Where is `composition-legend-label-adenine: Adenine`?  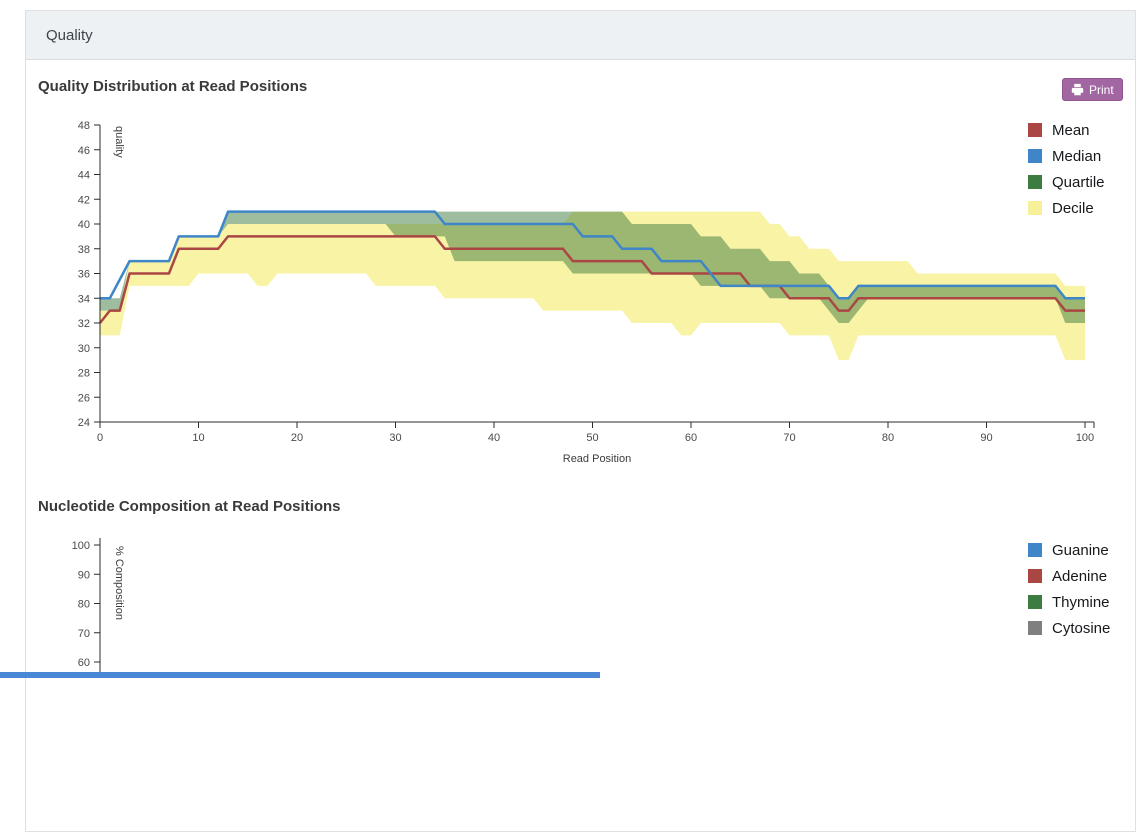 composition-legend-label-adenine: Adenine is located at coordinates (1080, 576).